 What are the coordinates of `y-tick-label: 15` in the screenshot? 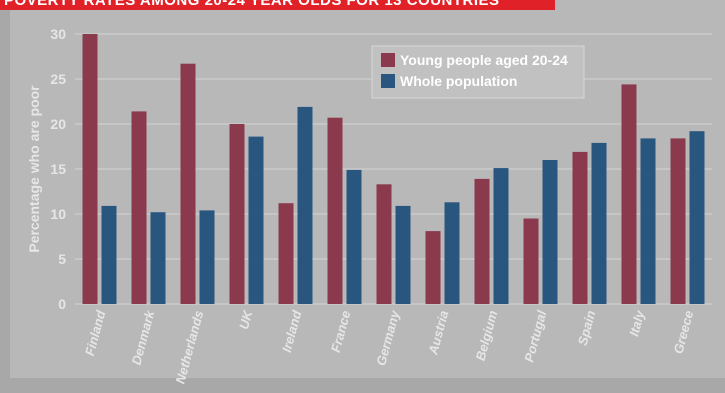 It's located at (58, 169).